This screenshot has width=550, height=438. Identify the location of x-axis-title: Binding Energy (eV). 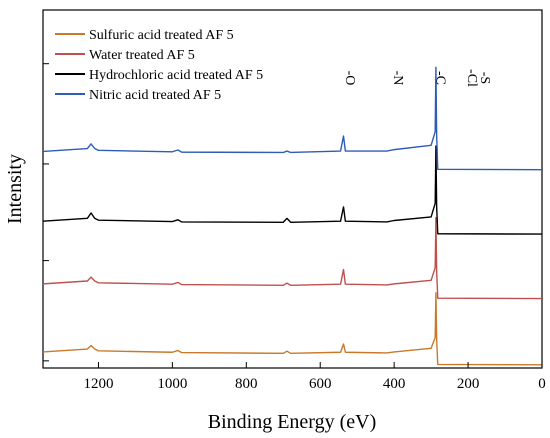
(292, 422).